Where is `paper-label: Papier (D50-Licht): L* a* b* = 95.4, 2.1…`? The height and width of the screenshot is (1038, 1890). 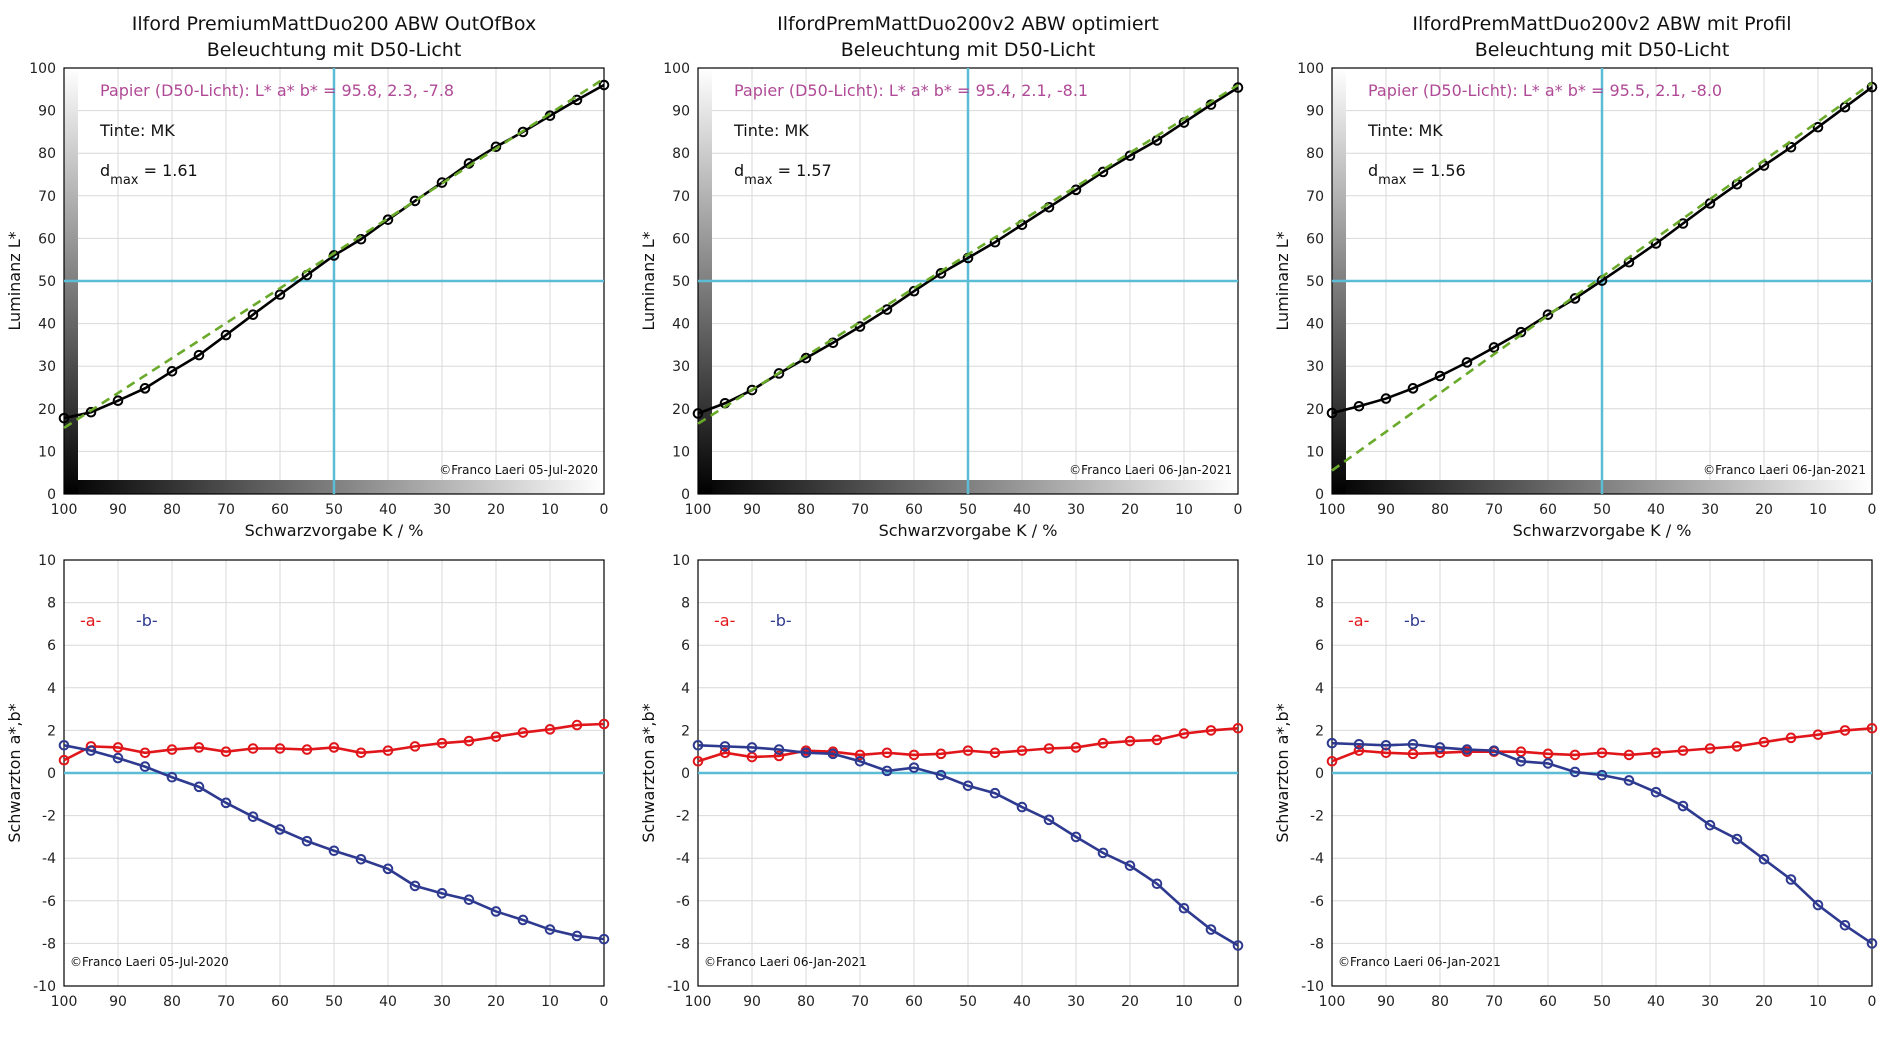 paper-label: Papier (D50-Licht): L* a* b* = 95.4, 2.1… is located at coordinates (911, 90).